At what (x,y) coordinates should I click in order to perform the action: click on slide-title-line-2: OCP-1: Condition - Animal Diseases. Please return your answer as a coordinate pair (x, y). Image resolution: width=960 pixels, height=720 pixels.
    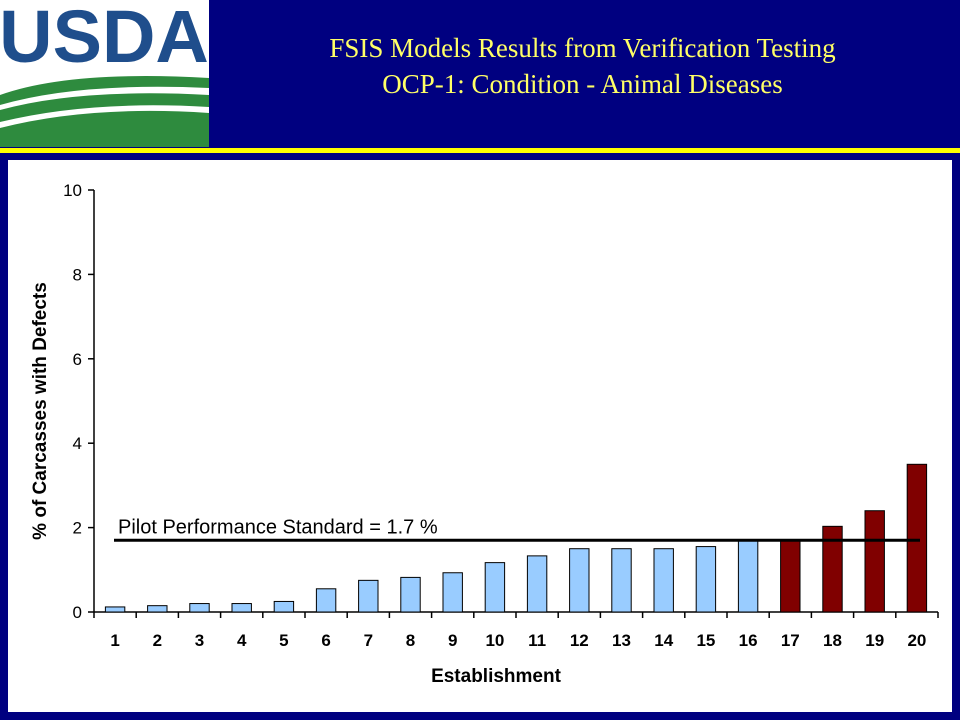
    Looking at the image, I should click on (582, 84).